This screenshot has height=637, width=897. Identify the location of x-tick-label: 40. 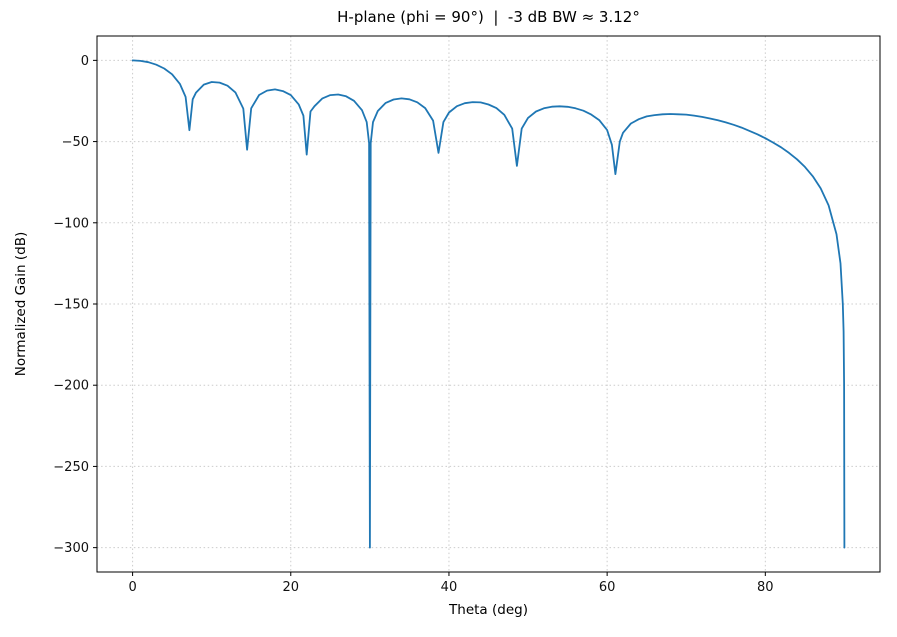
(449, 587).